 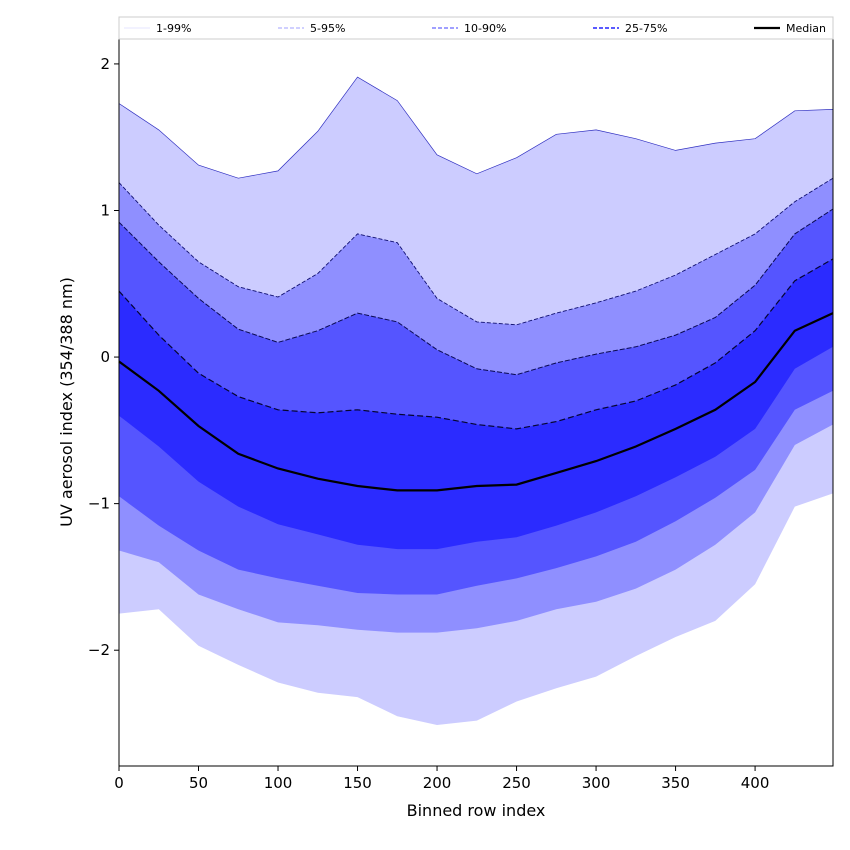 I want to click on legend-label: 25-75%, so click(x=646, y=28).